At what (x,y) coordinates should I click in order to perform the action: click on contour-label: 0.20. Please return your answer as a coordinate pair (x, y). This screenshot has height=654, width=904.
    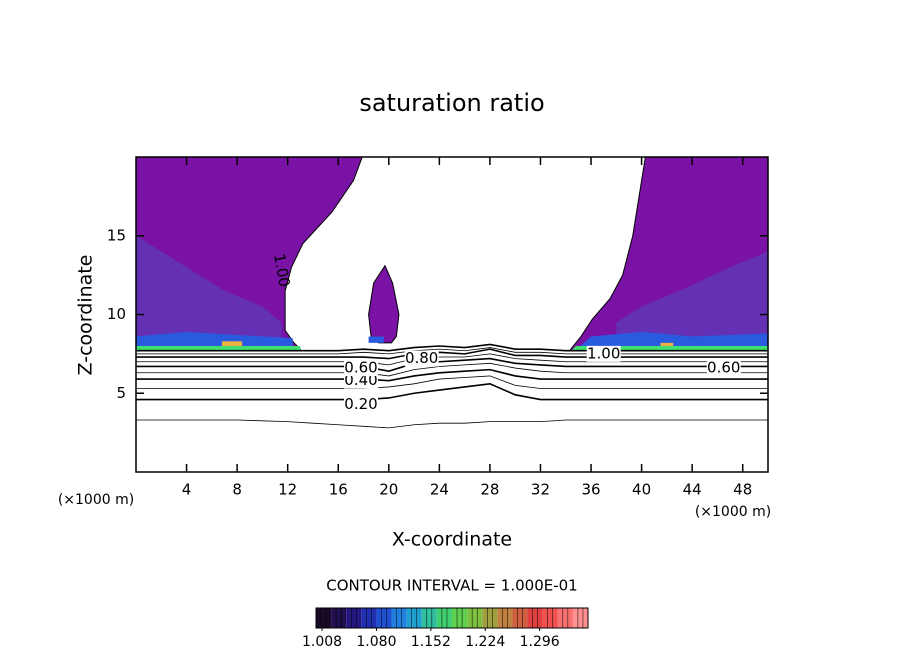
    Looking at the image, I should click on (360, 404).